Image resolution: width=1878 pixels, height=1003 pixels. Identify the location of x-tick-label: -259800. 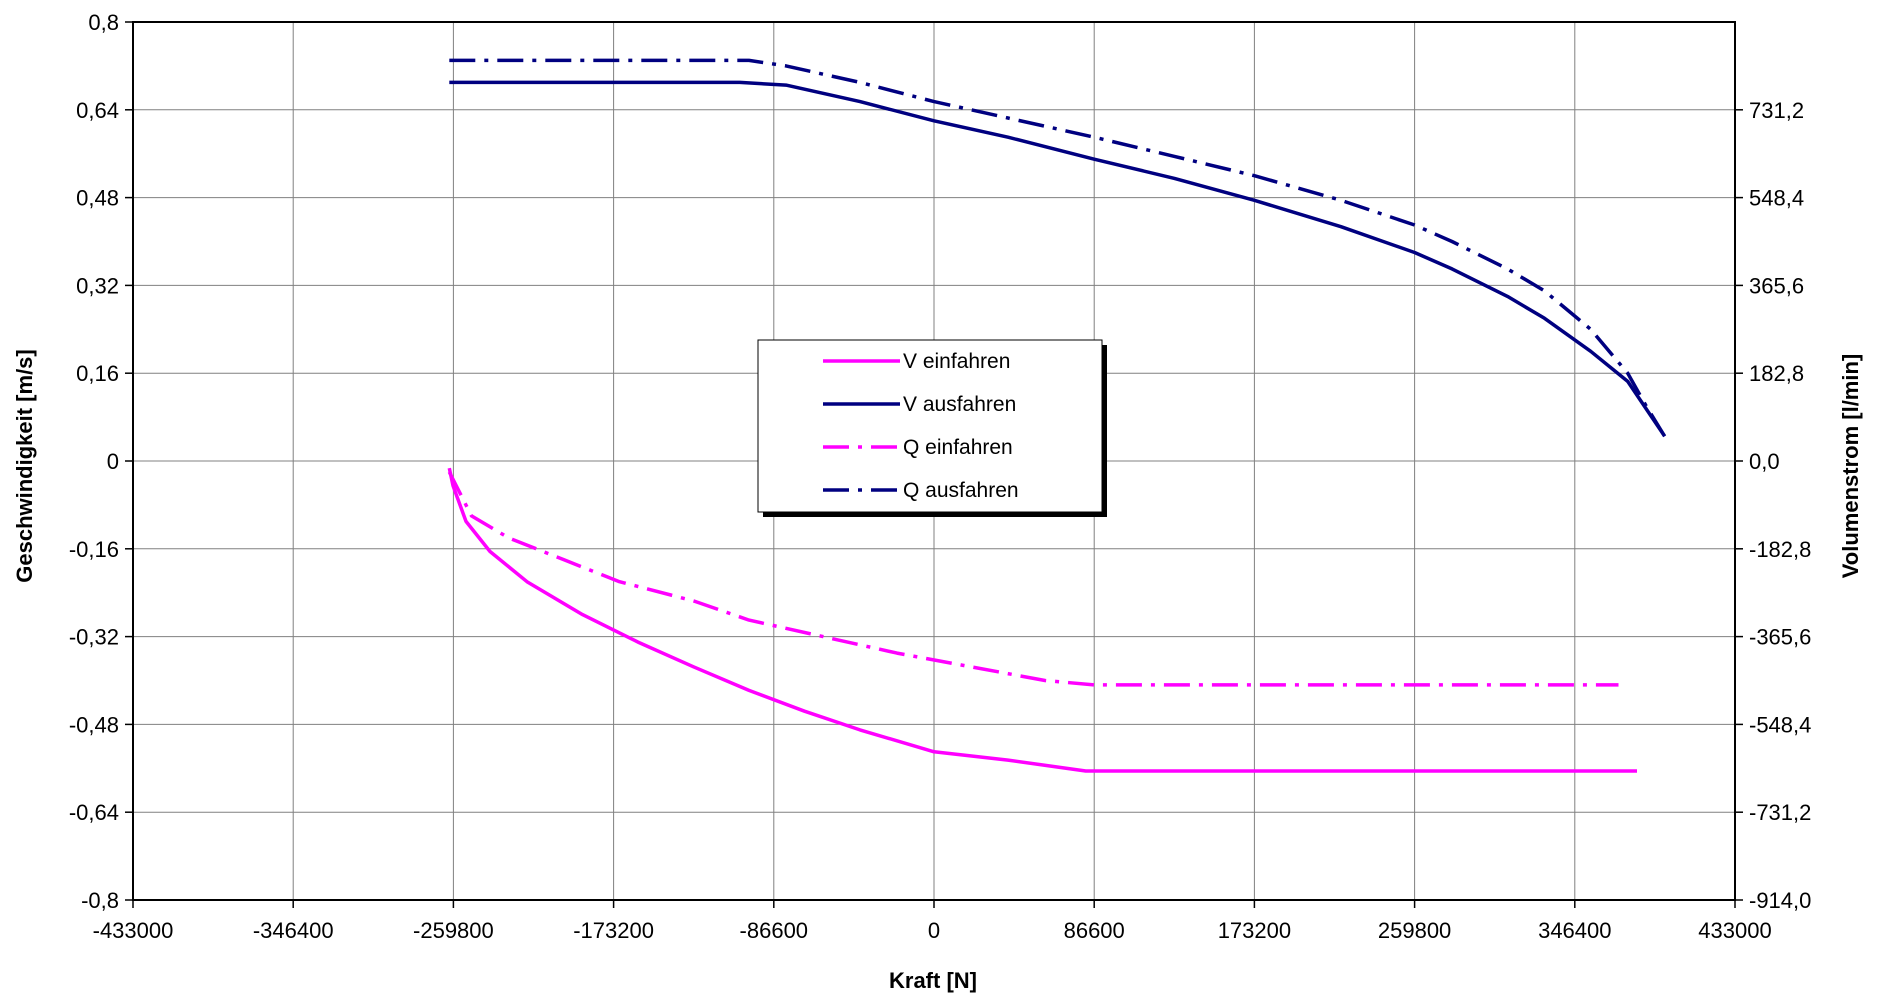
(453, 930).